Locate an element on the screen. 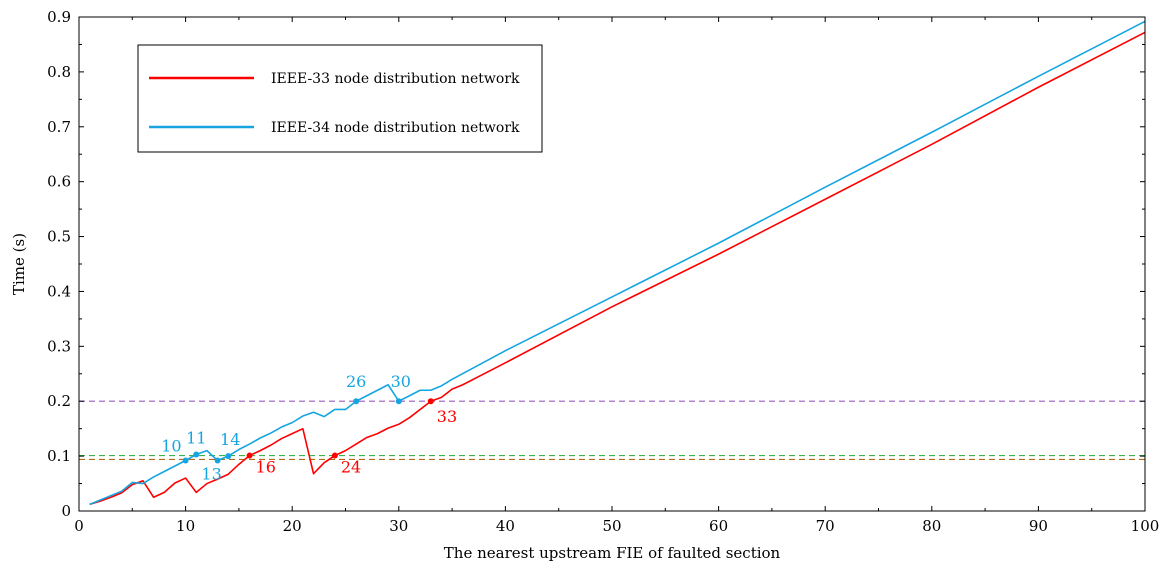  y-tick-label: 0 is located at coordinates (66, 511).